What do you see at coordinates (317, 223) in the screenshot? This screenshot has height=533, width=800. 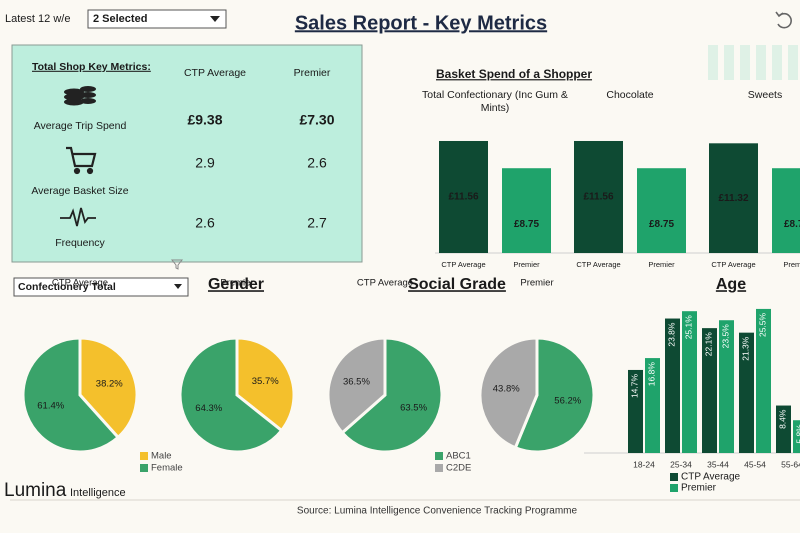 I see `metric-value: 2.7` at bounding box center [317, 223].